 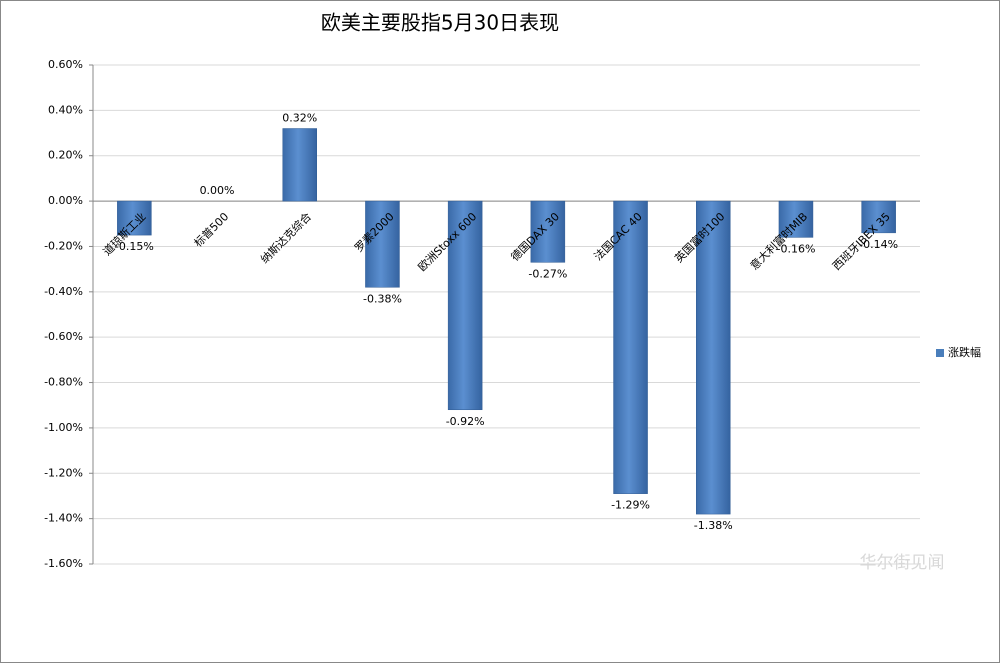 What do you see at coordinates (217, 190) in the screenshot?
I see `value-label: 0.00%` at bounding box center [217, 190].